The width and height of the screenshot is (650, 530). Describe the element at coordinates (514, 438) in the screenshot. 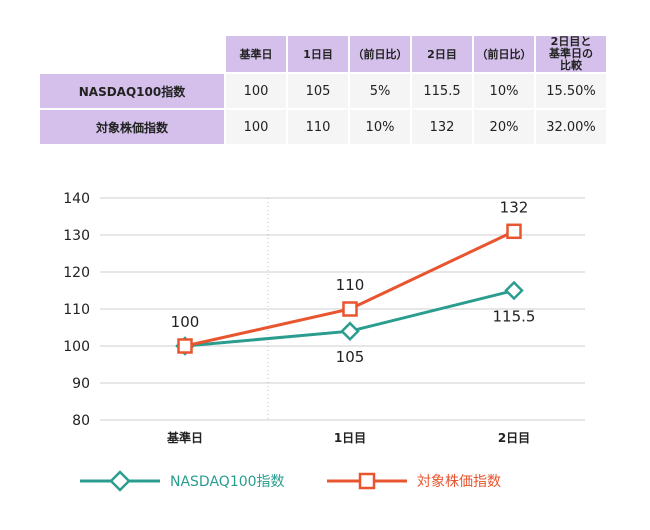

I see `x-tick-label: 2日目` at that location.